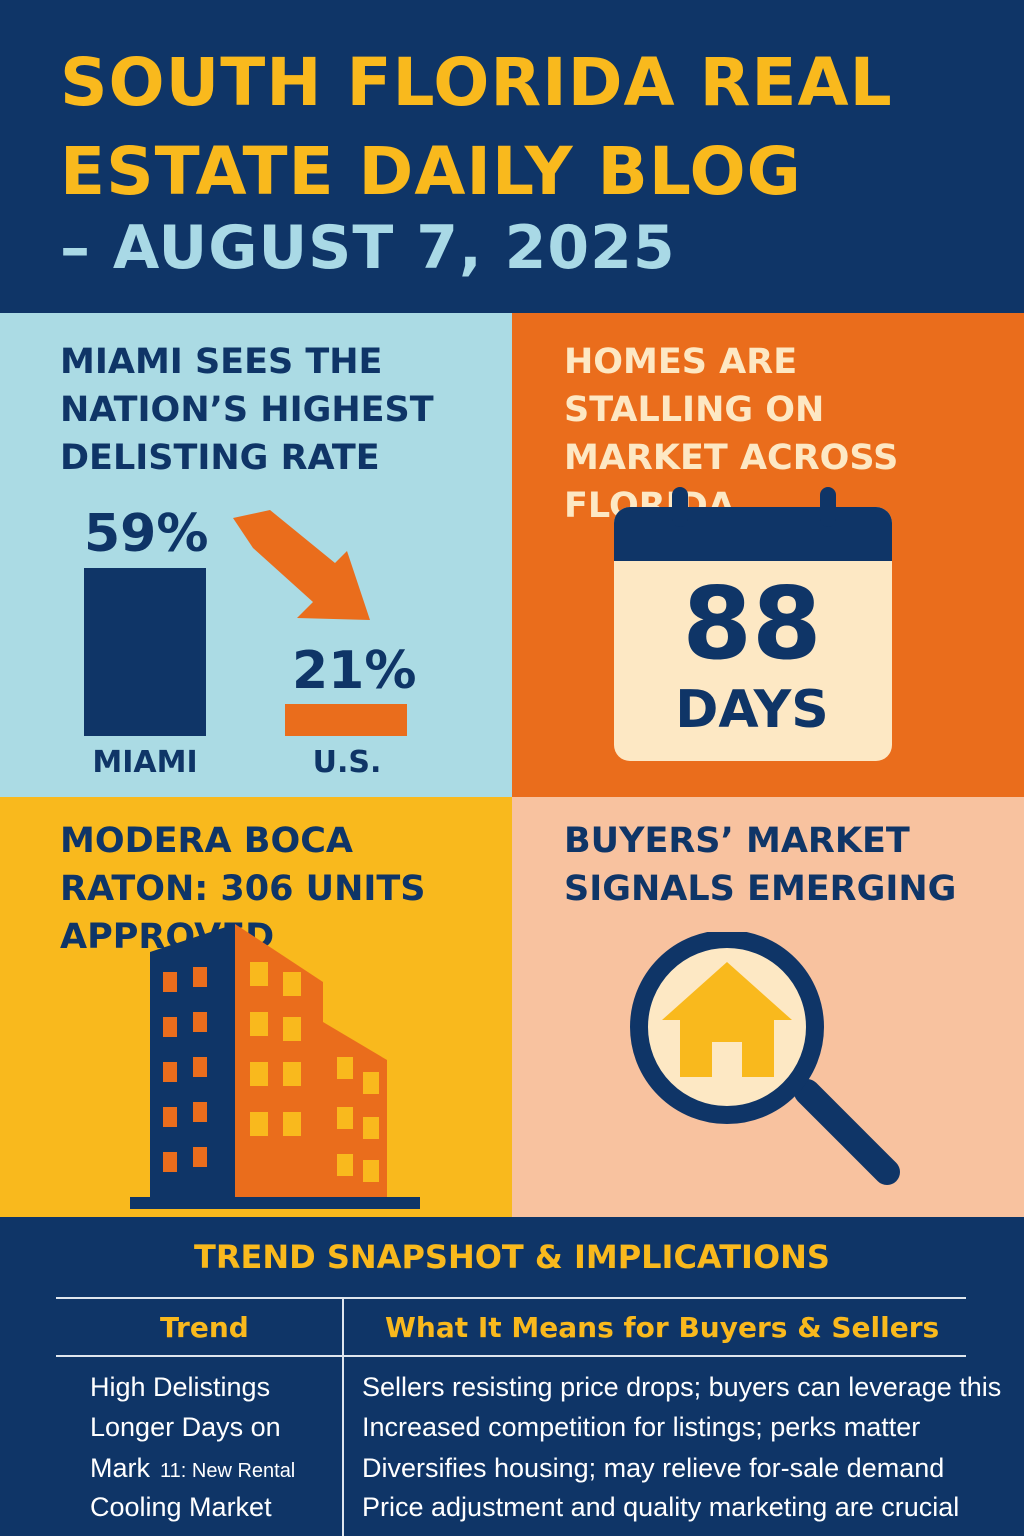 This screenshot has width=1024, height=1536. I want to click on days-unit: DAYS, so click(752, 710).